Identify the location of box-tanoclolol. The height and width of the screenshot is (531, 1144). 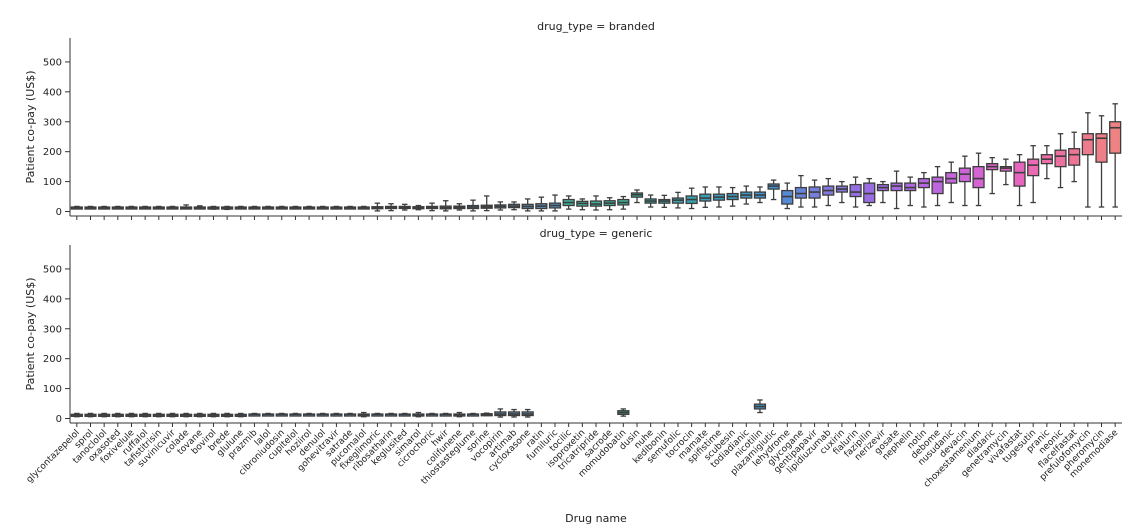
(104, 415).